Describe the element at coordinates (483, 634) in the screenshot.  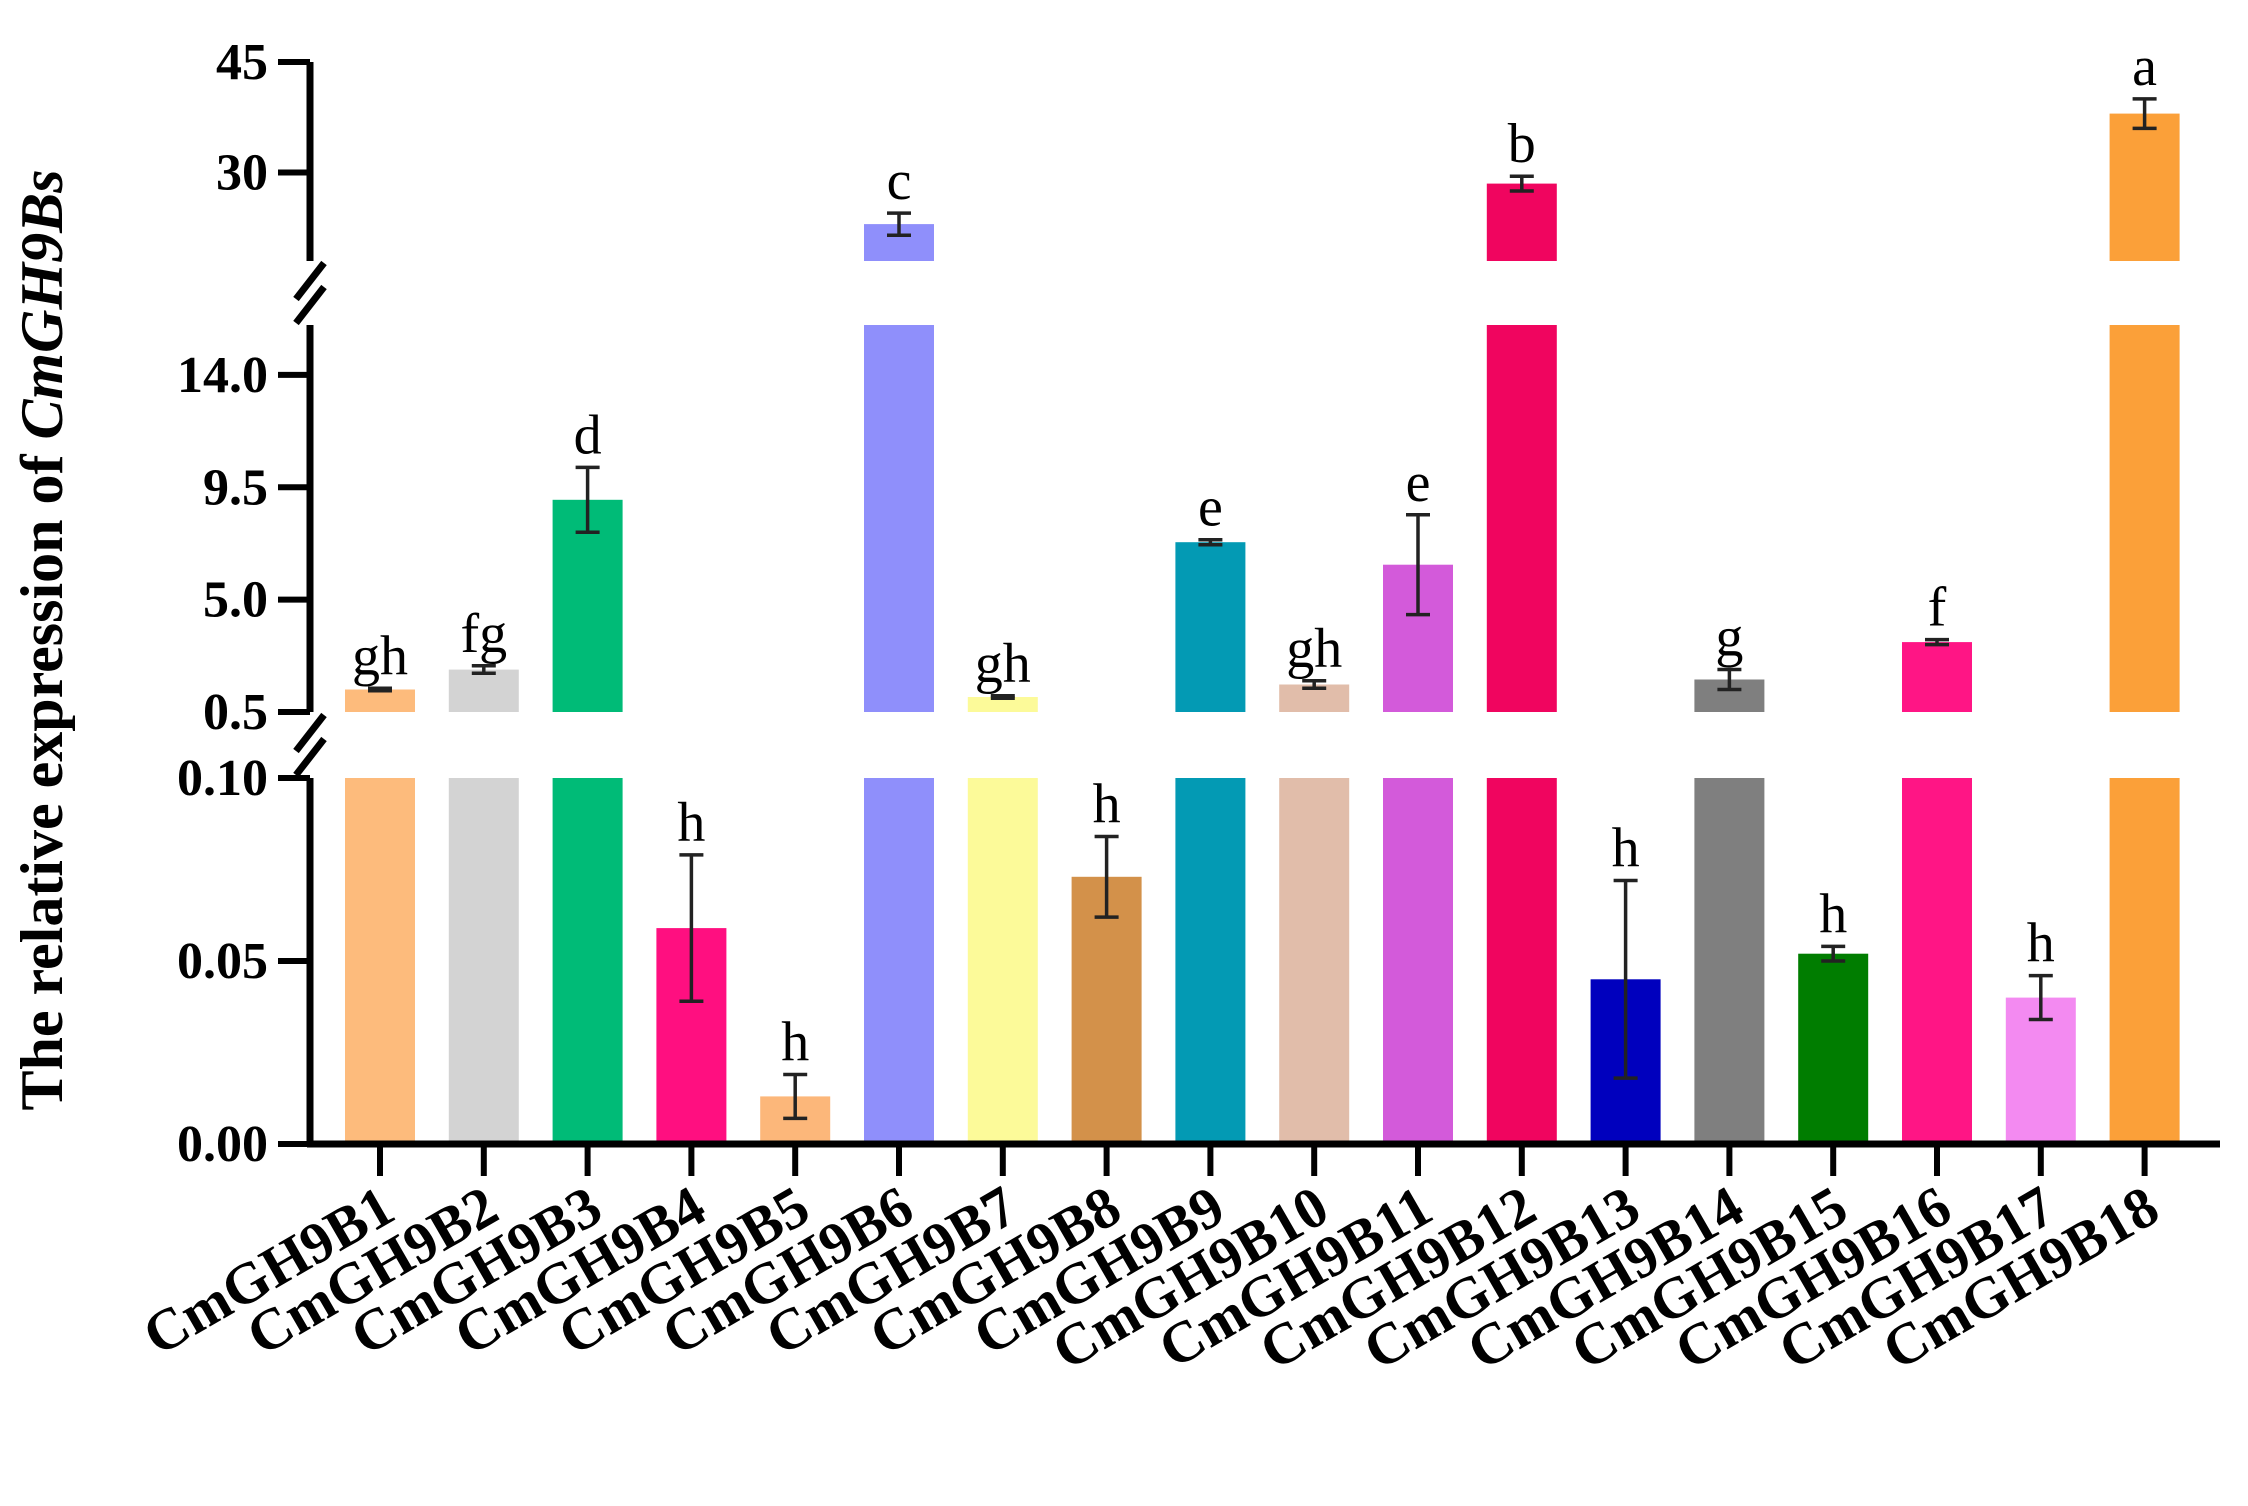
I see `significance-label-cmgh9b2: fg` at that location.